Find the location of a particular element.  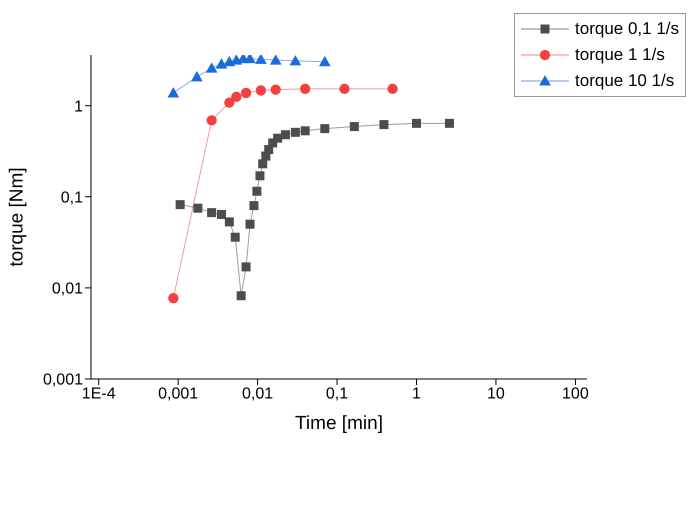

x-tick-label: 0,1 is located at coordinates (337, 393).